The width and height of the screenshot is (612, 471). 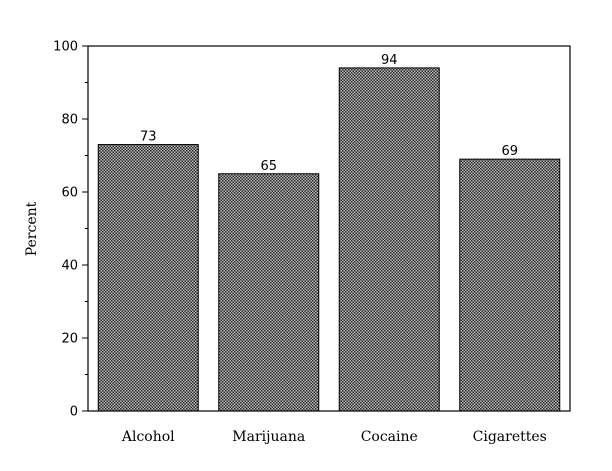 What do you see at coordinates (69, 266) in the screenshot?
I see `y-tick-label-40: 40` at bounding box center [69, 266].